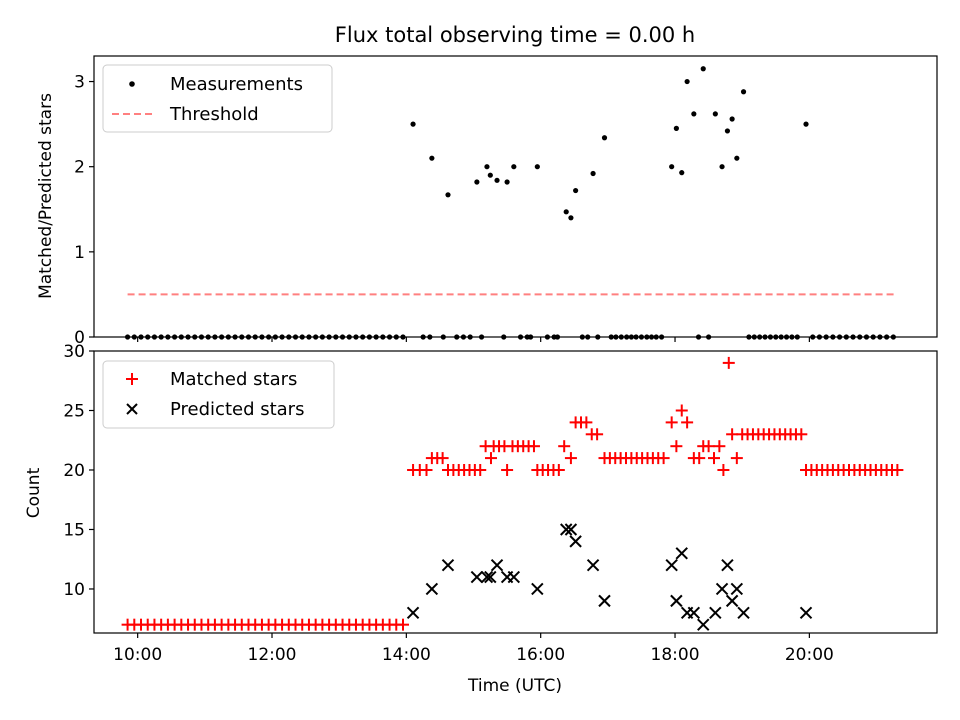 The height and width of the screenshot is (720, 960). I want to click on bottom-legend-box, so click(218, 394).